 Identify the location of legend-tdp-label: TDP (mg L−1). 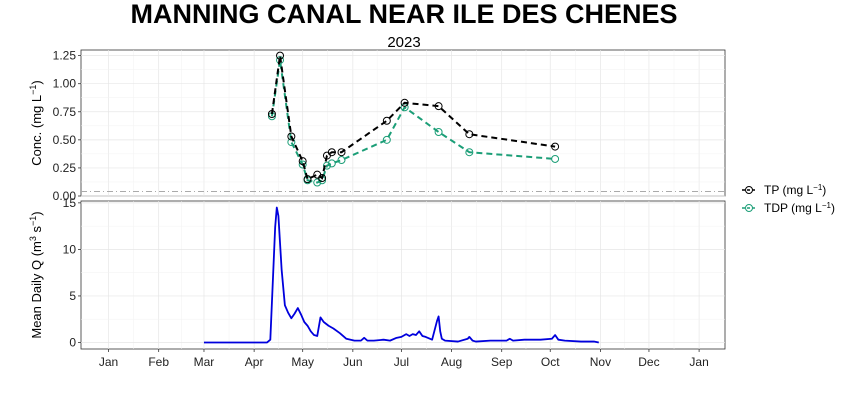
(799, 208).